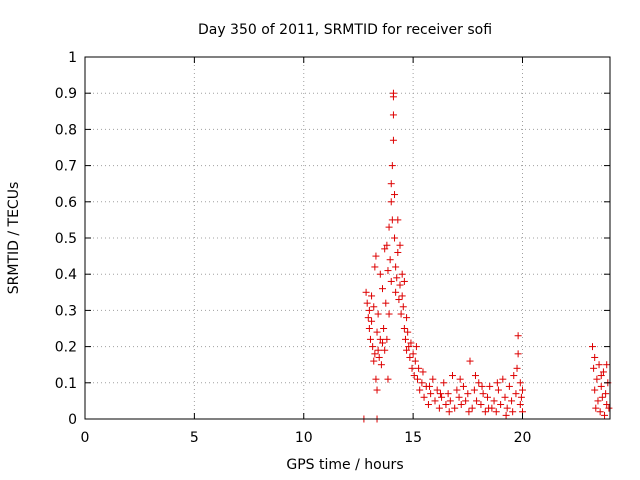 The width and height of the screenshot is (640, 480). What do you see at coordinates (194, 438) in the screenshot?
I see `x-tick-label: 5` at bounding box center [194, 438].